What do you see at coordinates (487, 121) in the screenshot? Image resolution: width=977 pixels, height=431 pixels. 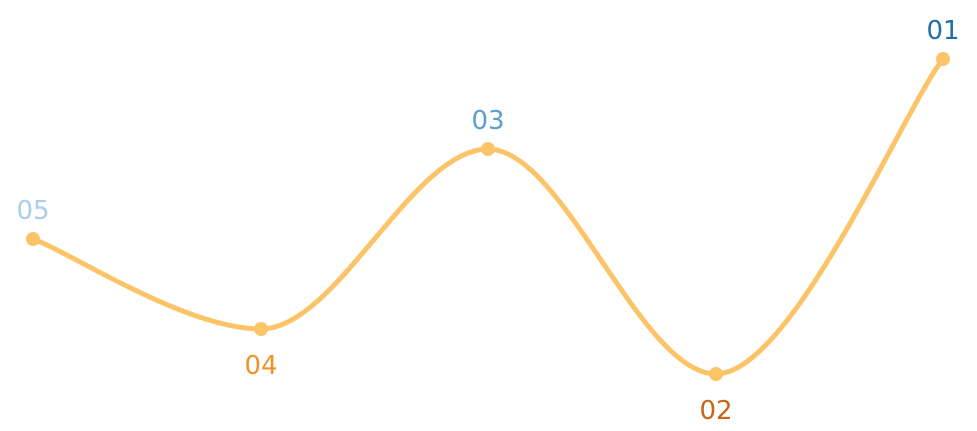 I see `node-label: 03` at bounding box center [487, 121].